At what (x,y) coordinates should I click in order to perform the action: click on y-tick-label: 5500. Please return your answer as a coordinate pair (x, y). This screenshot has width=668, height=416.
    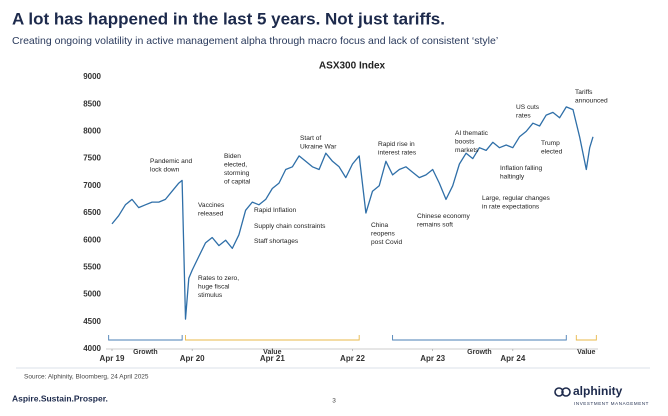
    Looking at the image, I should click on (92, 267).